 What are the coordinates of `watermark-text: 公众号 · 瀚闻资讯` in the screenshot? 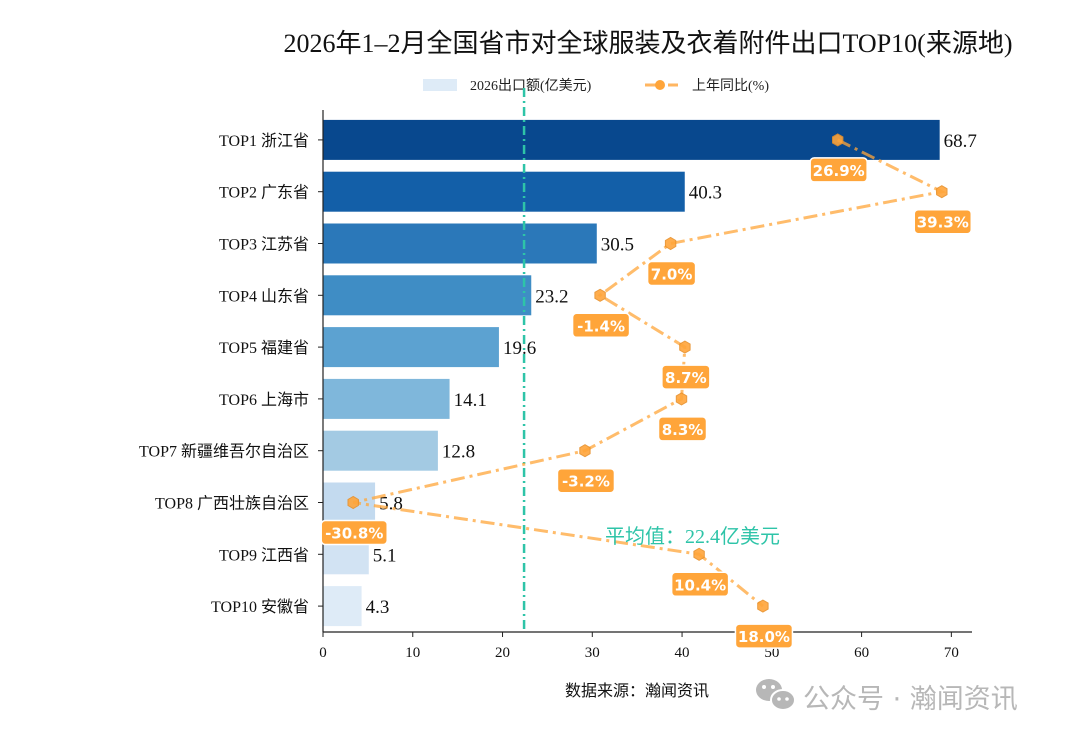 It's located at (910, 699).